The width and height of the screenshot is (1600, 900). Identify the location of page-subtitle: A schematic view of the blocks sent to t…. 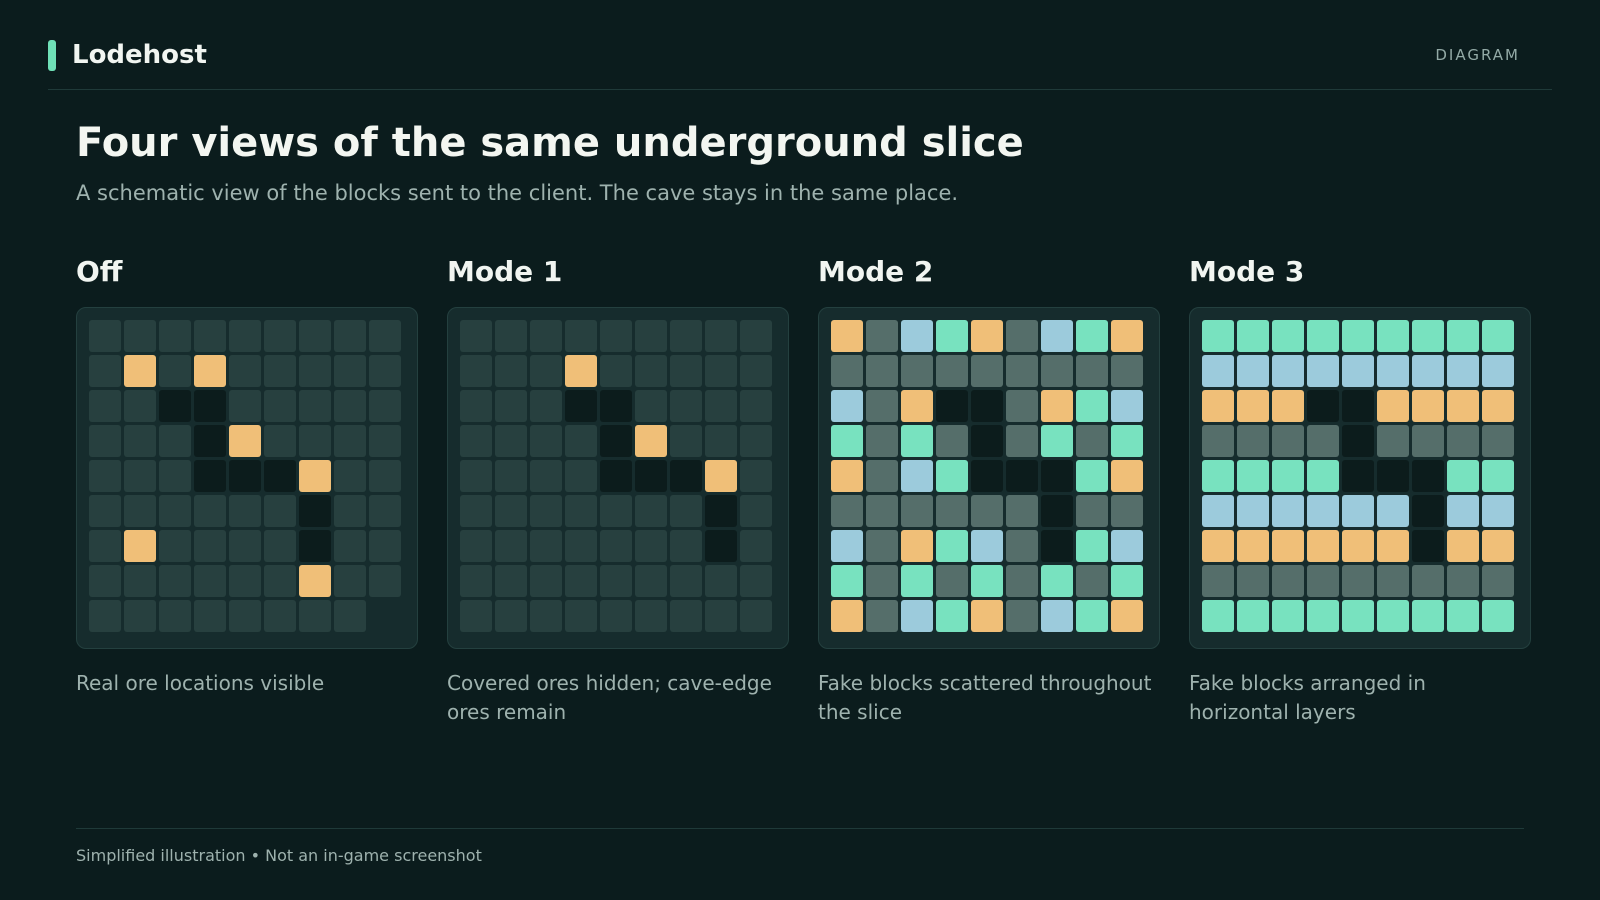
(517, 193).